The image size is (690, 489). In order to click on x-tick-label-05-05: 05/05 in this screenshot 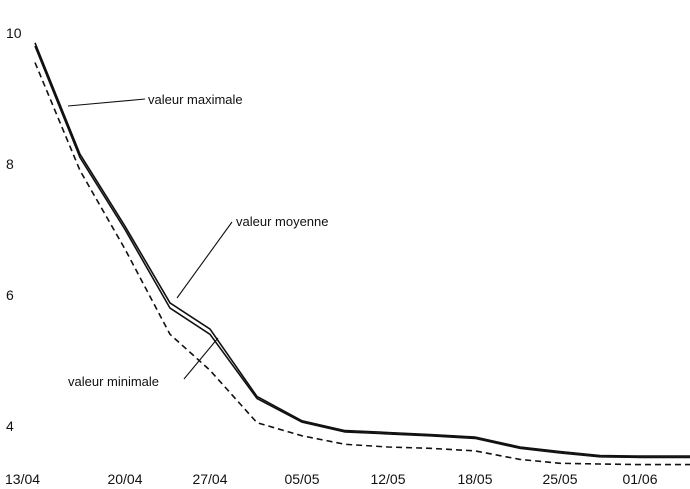, I will do `click(301, 479)`.